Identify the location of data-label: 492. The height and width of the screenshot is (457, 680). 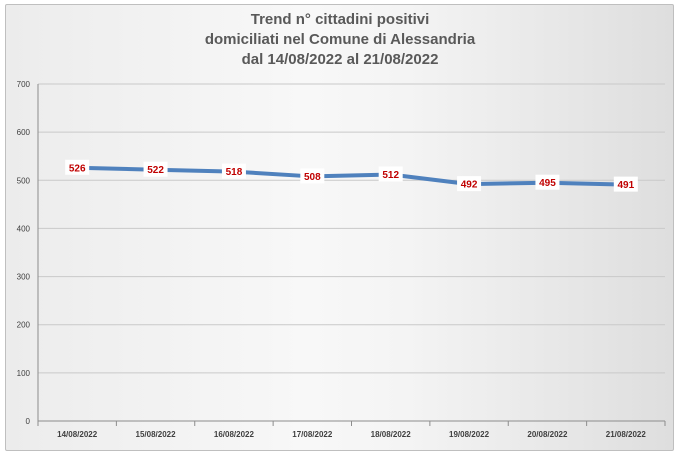
(469, 185).